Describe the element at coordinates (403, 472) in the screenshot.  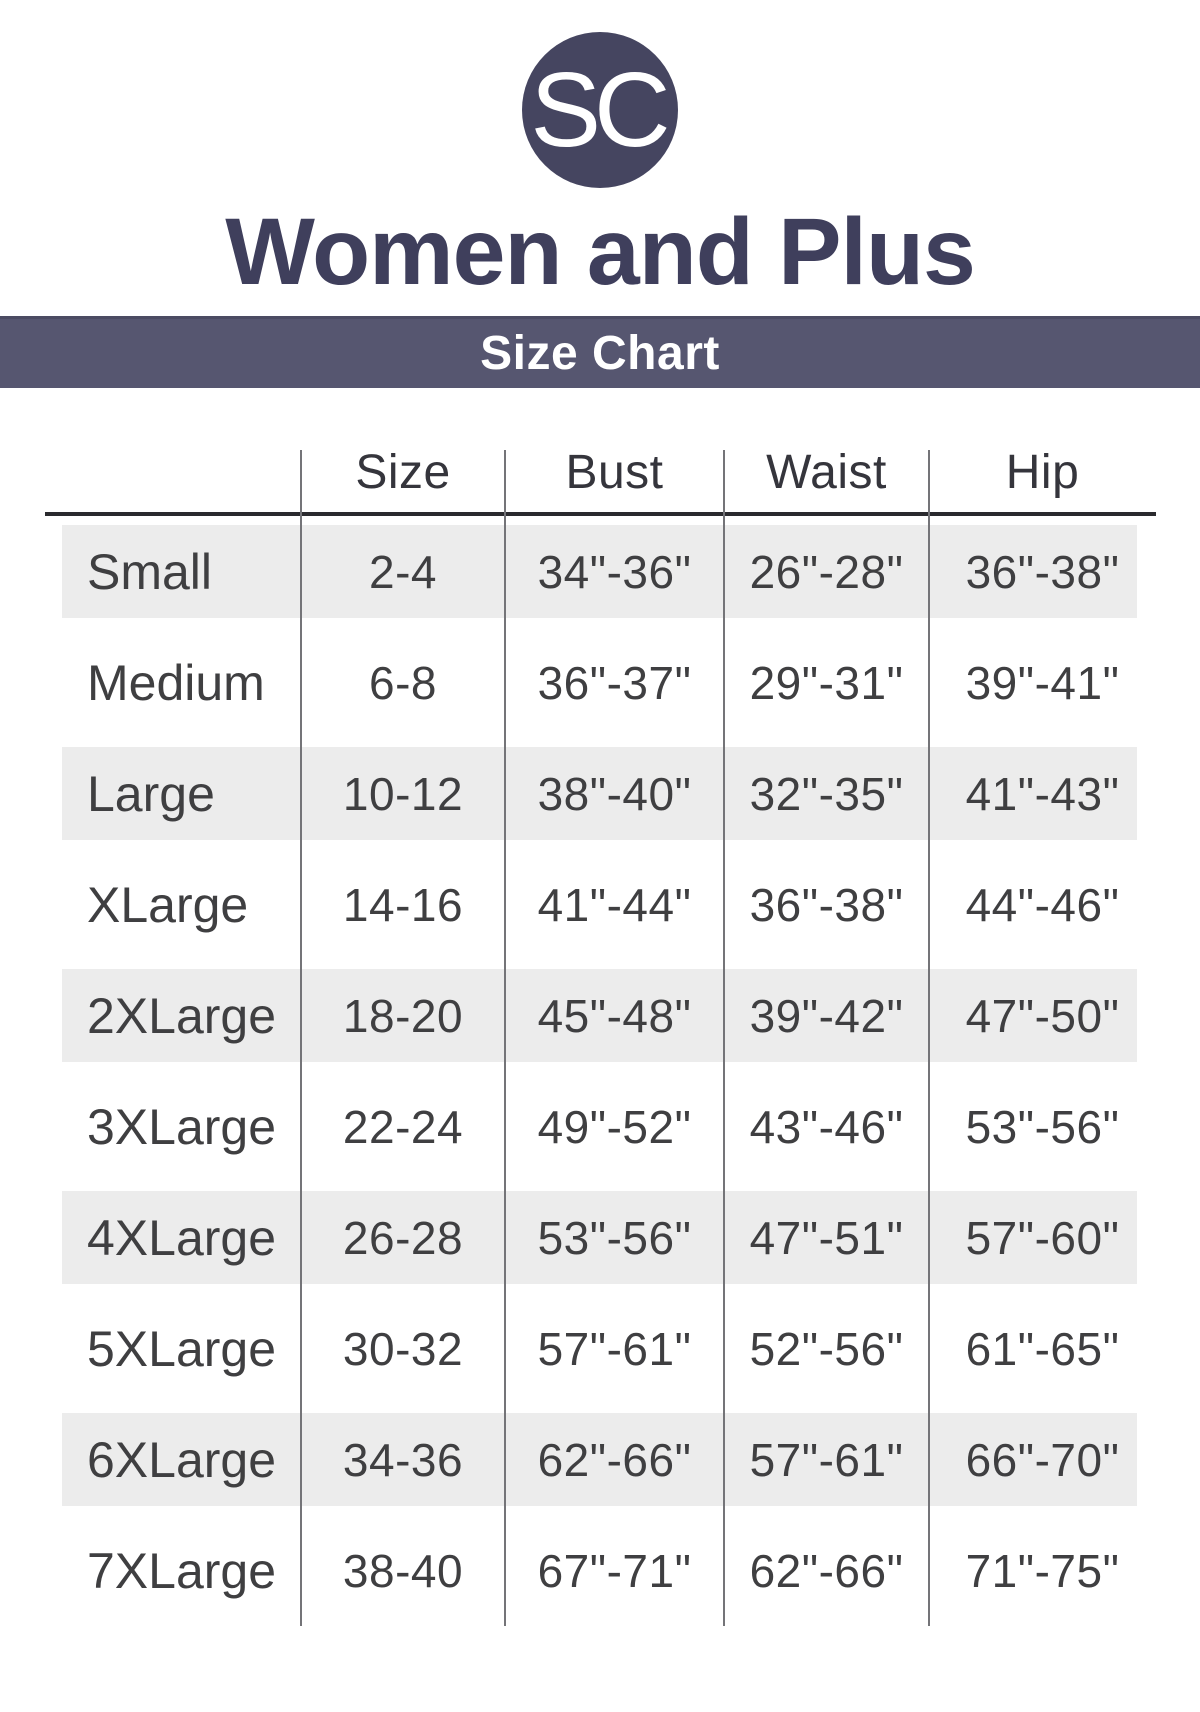
I see `header-cell-size: Size` at that location.